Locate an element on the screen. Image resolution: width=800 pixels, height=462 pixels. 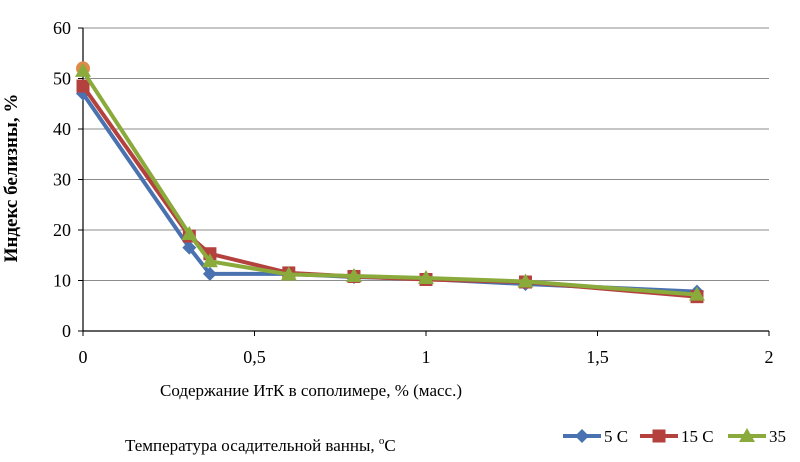
x-tick-label: 1,5 is located at coordinates (597, 357).